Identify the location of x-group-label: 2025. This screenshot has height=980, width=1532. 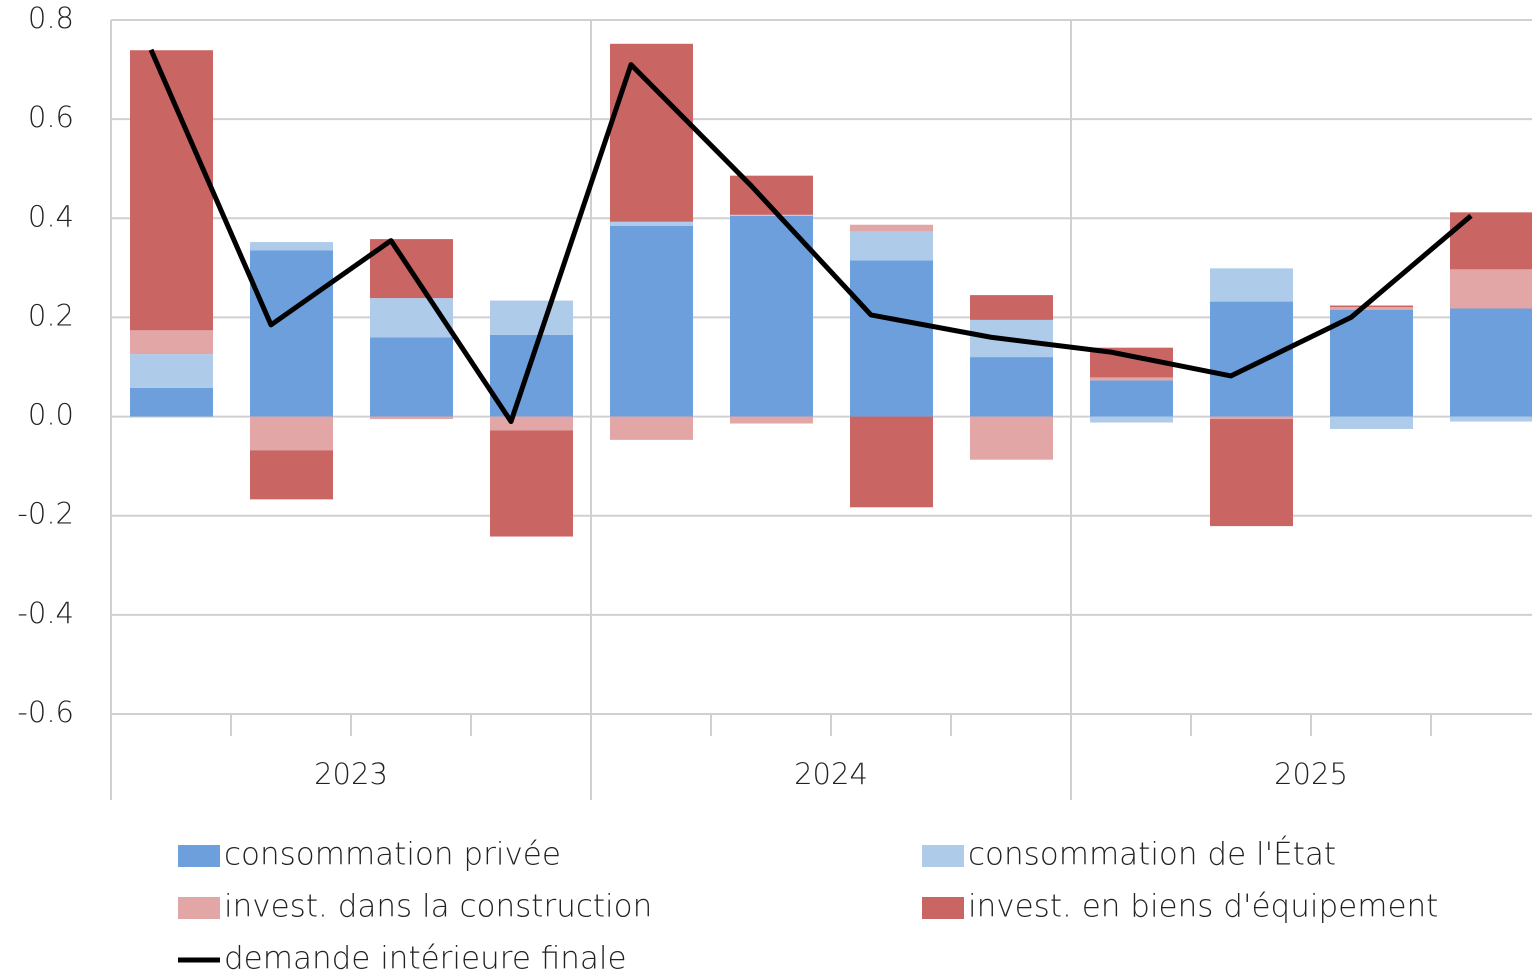
(1311, 774).